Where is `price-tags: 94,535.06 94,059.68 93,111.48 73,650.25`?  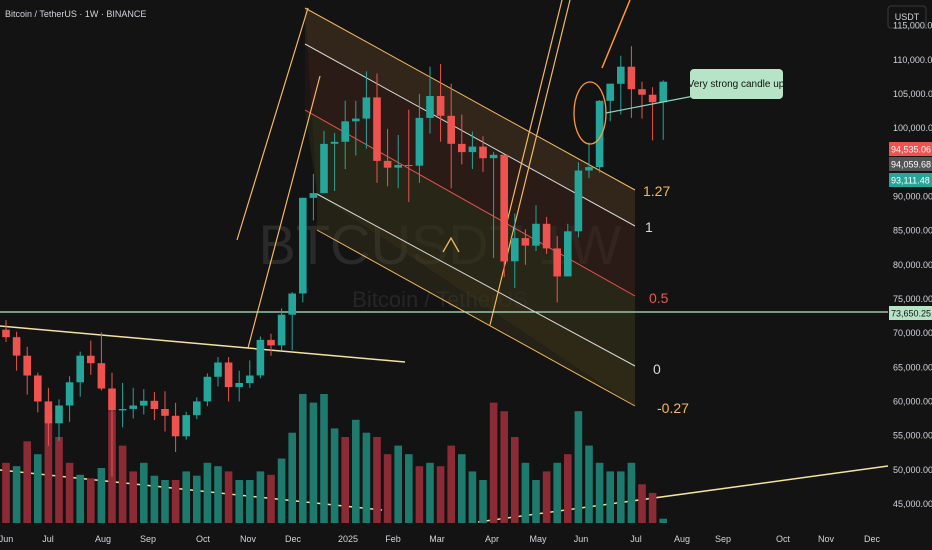 price-tags: 94,535.06 94,059.68 93,111.48 73,650.25 is located at coordinates (910, 231).